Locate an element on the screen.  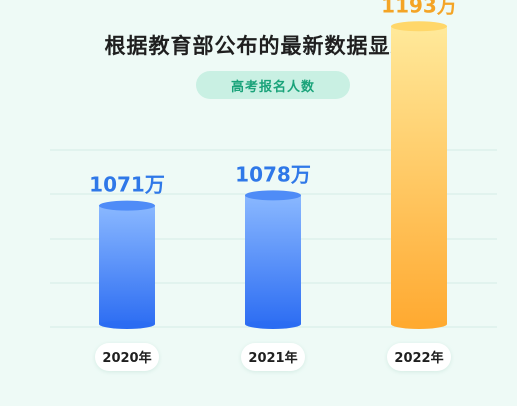
category-label: 2020年 is located at coordinates (127, 357).